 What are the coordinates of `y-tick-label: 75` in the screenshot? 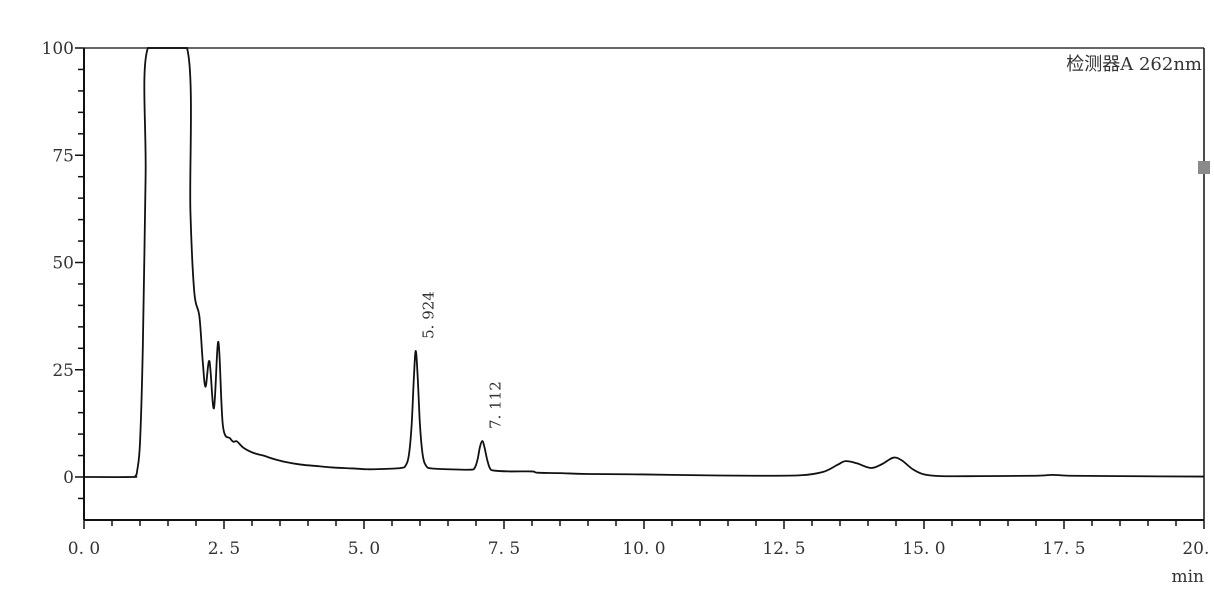 It's located at (63, 156).